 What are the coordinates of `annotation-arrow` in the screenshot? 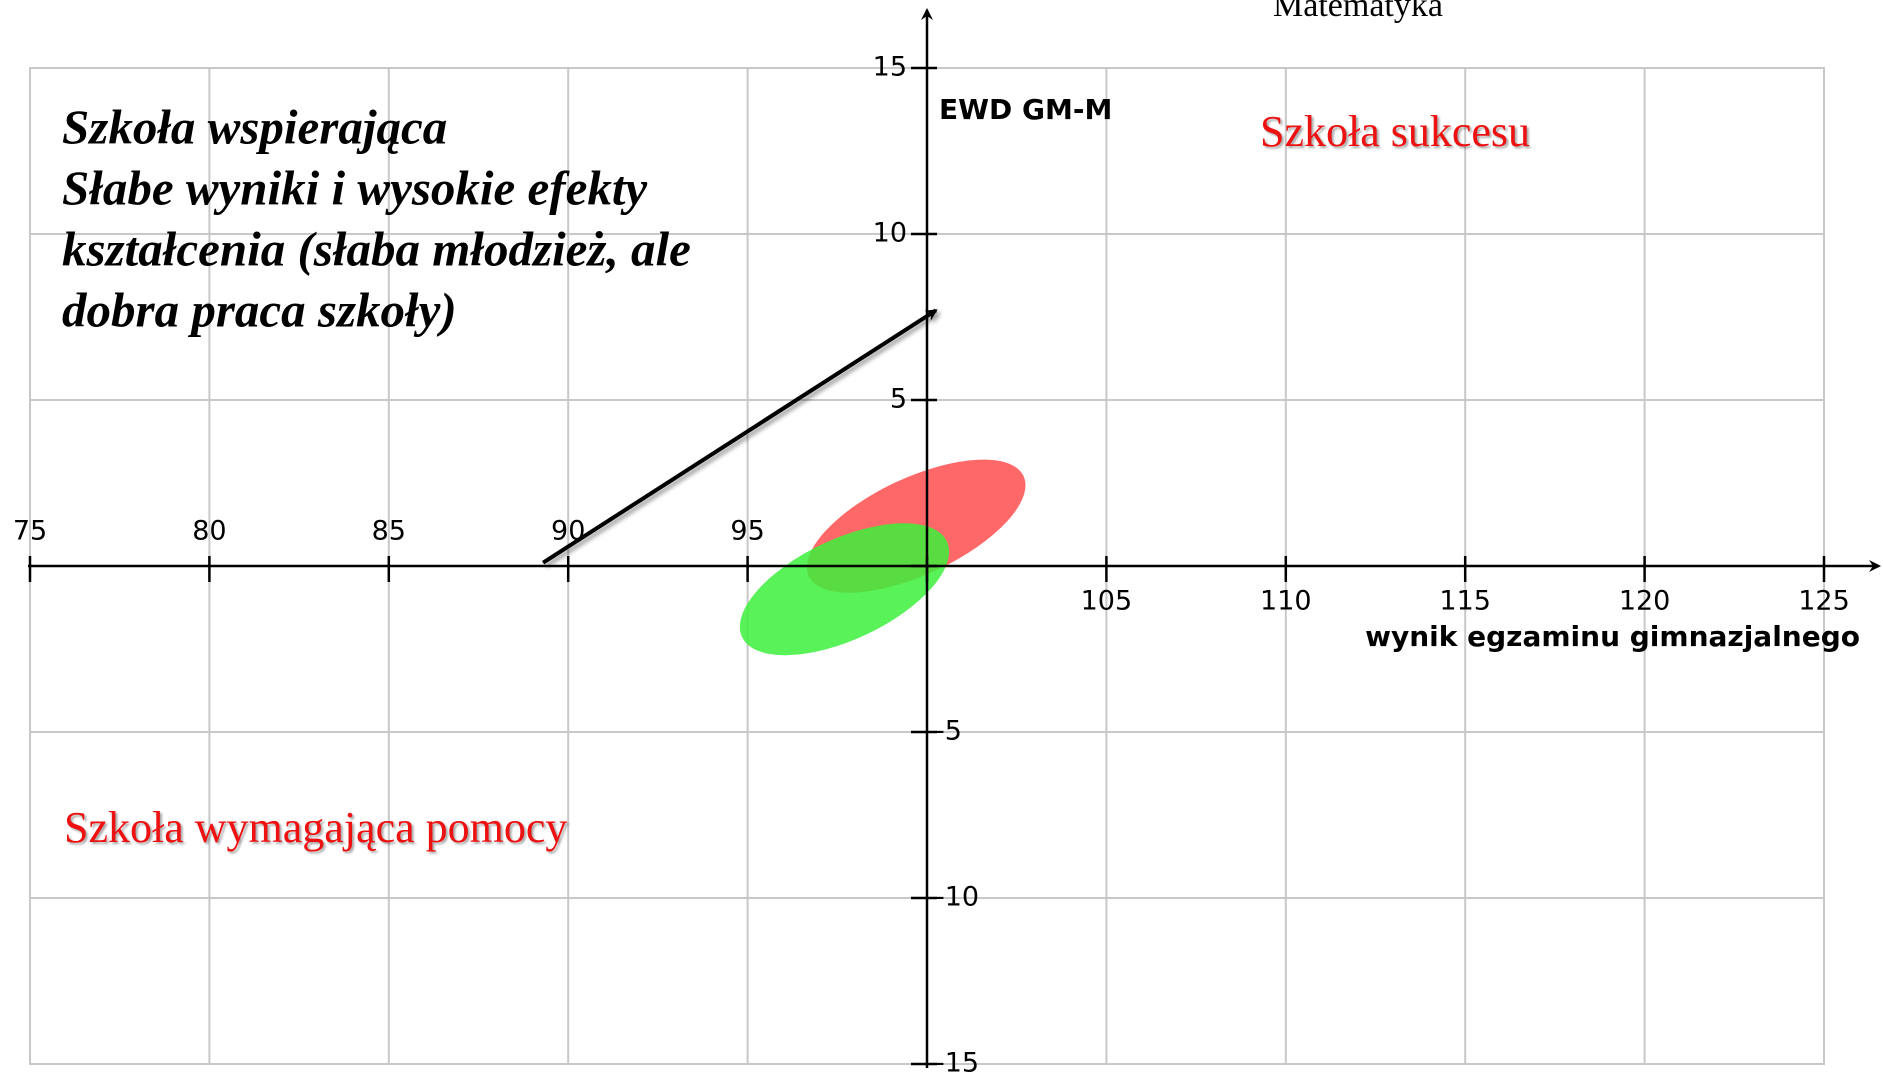 It's located at (740, 436).